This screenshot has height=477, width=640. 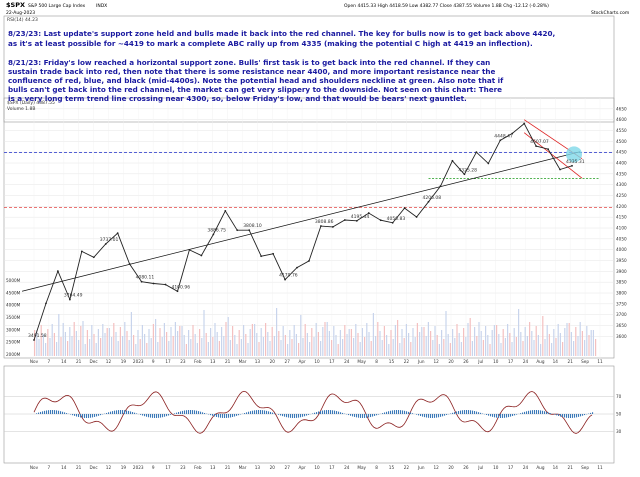 What do you see at coordinates (124, 467) in the screenshot?
I see `x-tick-label-rsi: 19` at bounding box center [124, 467].